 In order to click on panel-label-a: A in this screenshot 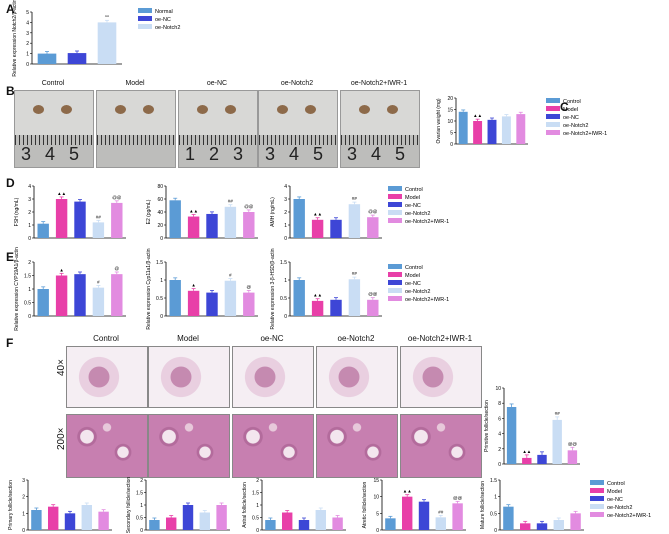, I will do `click(10, 9)`.